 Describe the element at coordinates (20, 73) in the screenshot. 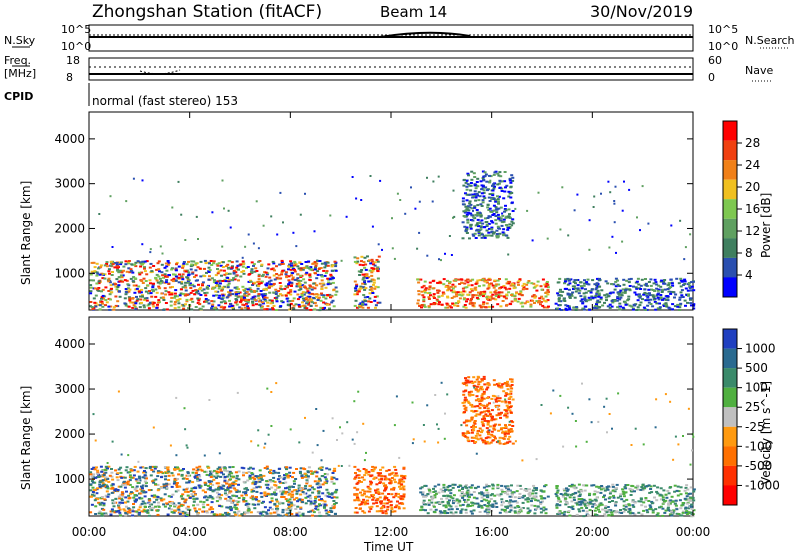

I see `mhz-label: [MHz]` at that location.